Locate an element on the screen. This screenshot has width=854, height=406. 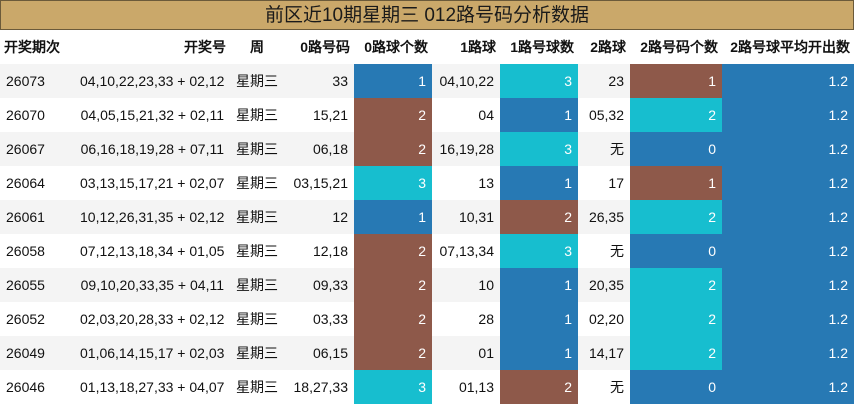
cell-route1-numbers: 04 is located at coordinates (466, 115).